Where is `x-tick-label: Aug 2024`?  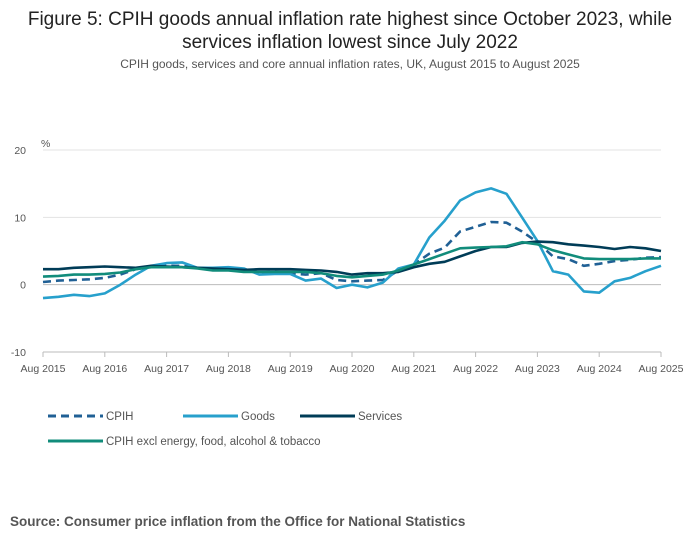 x-tick-label: Aug 2024 is located at coordinates (599, 369).